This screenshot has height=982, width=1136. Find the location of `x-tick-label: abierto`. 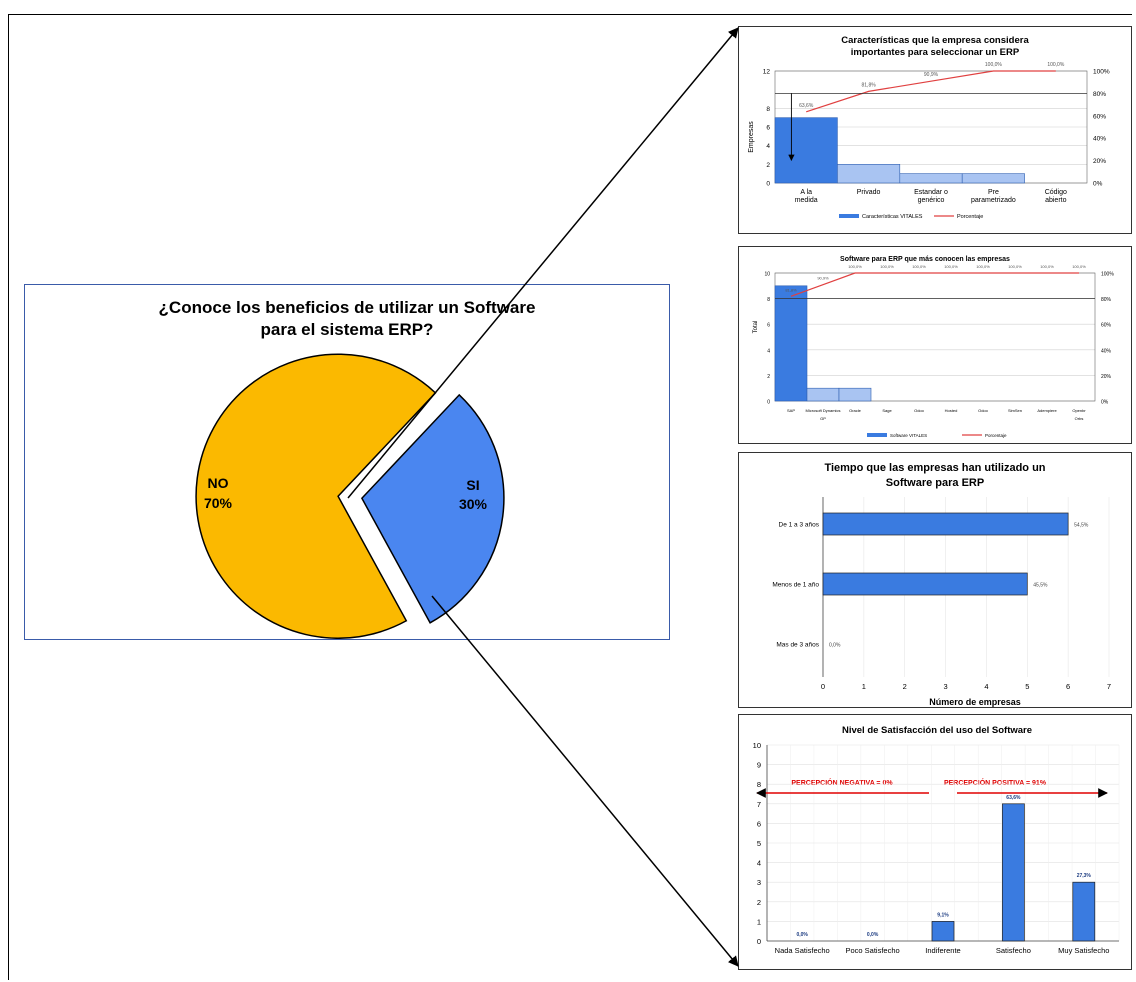

x-tick-label: abierto is located at coordinates (1056, 200).